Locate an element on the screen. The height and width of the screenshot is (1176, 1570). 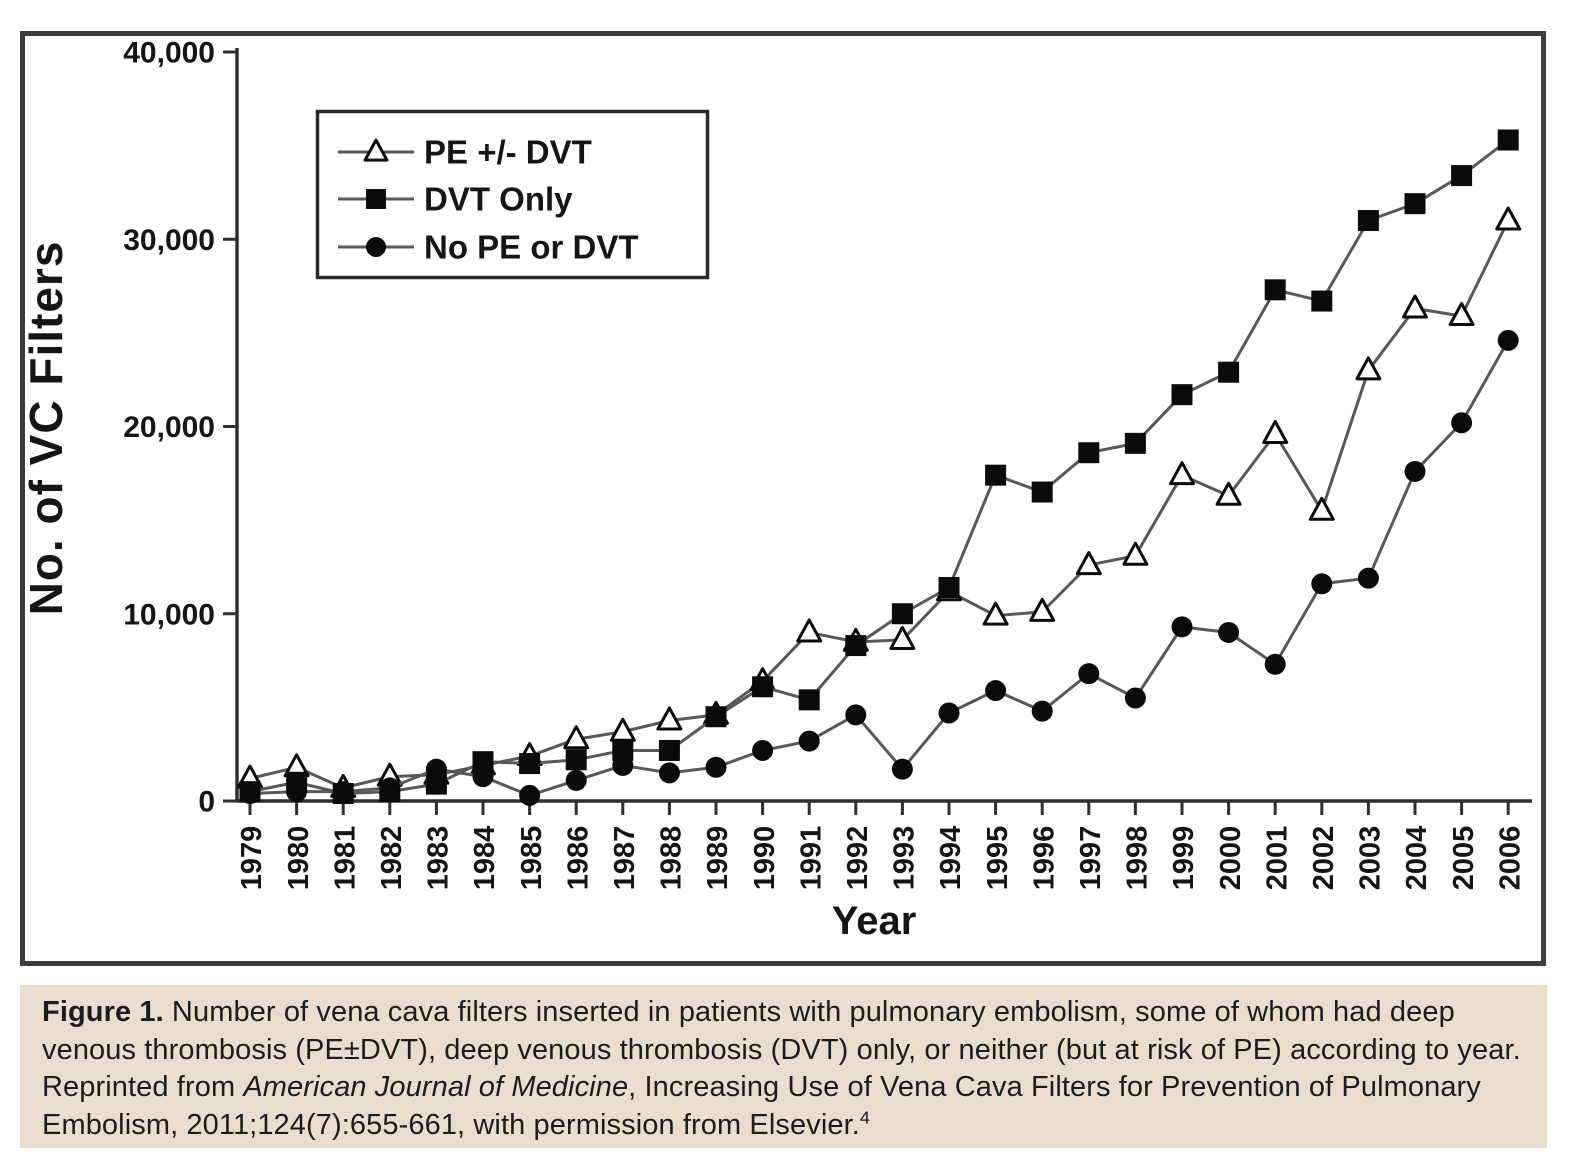
legend-label: PE +/- DVT is located at coordinates (508, 152).